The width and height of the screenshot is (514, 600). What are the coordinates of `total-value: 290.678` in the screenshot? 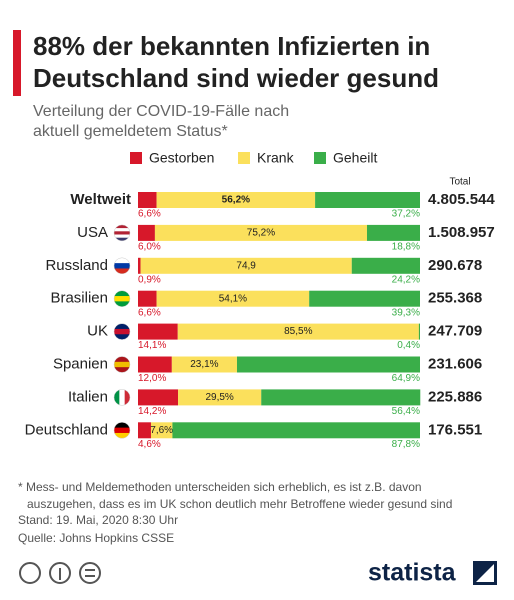 It's located at (455, 265).